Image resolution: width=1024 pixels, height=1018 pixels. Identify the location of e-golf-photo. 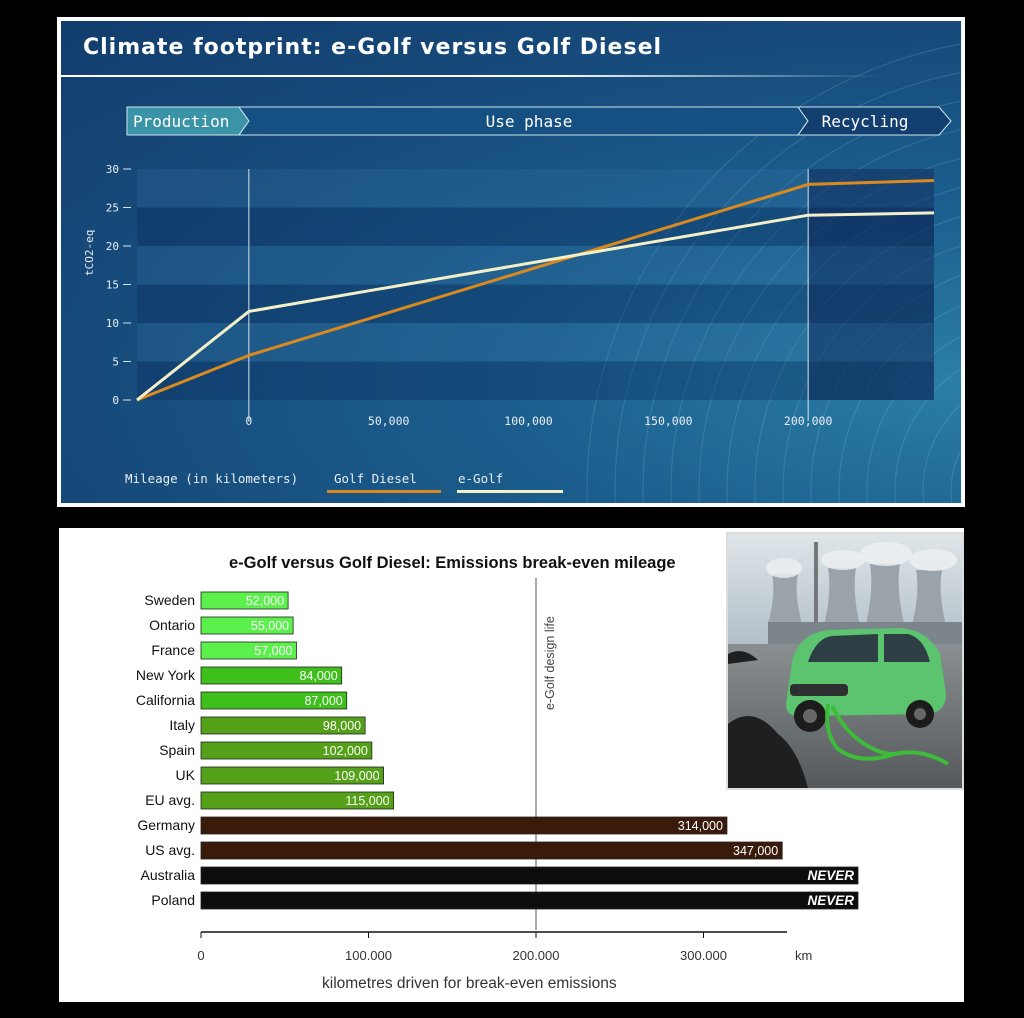
(845, 661).